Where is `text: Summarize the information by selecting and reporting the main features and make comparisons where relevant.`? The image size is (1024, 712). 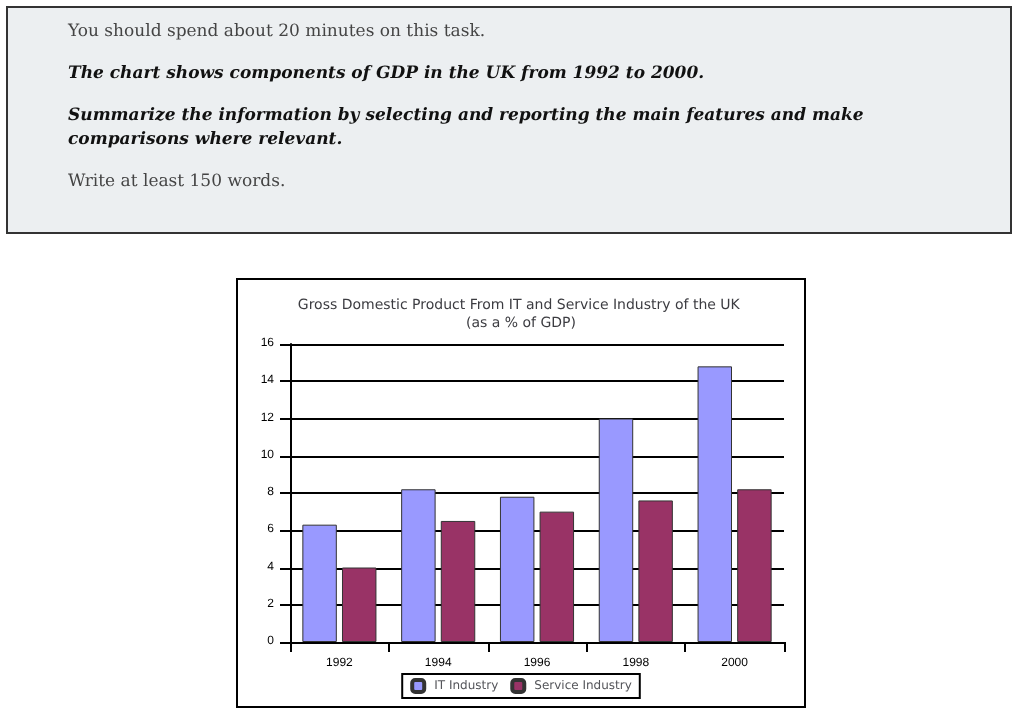
text: Summarize the information by selecting and reporting the main features and make comparisons where relevant. is located at coordinates (467, 128).